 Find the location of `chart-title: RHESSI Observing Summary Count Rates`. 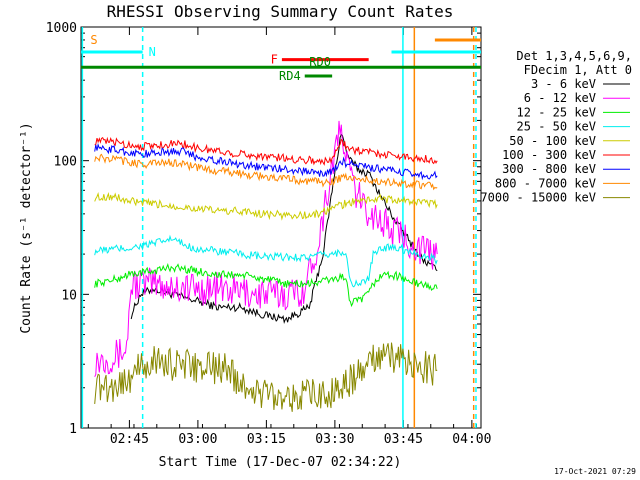

chart-title: RHESSI Observing Summary Count Rates is located at coordinates (280, 11).